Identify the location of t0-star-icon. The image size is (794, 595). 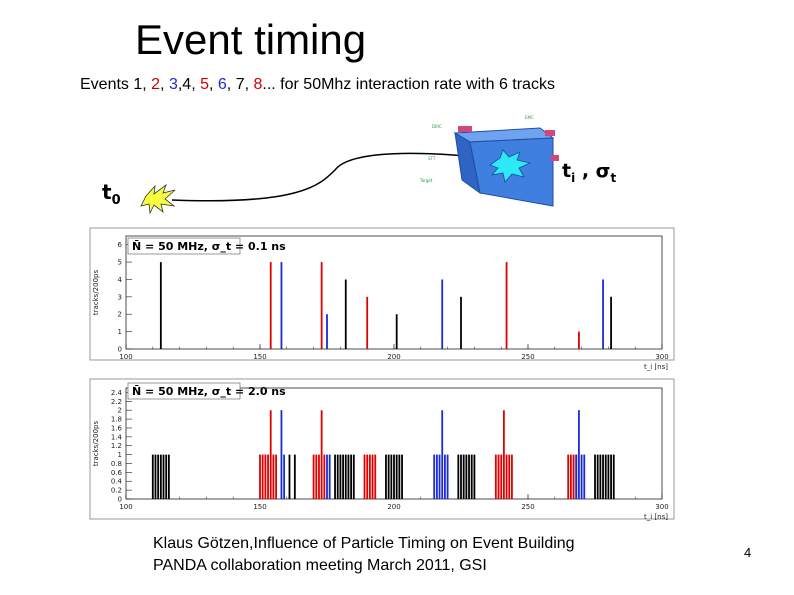
(158, 199).